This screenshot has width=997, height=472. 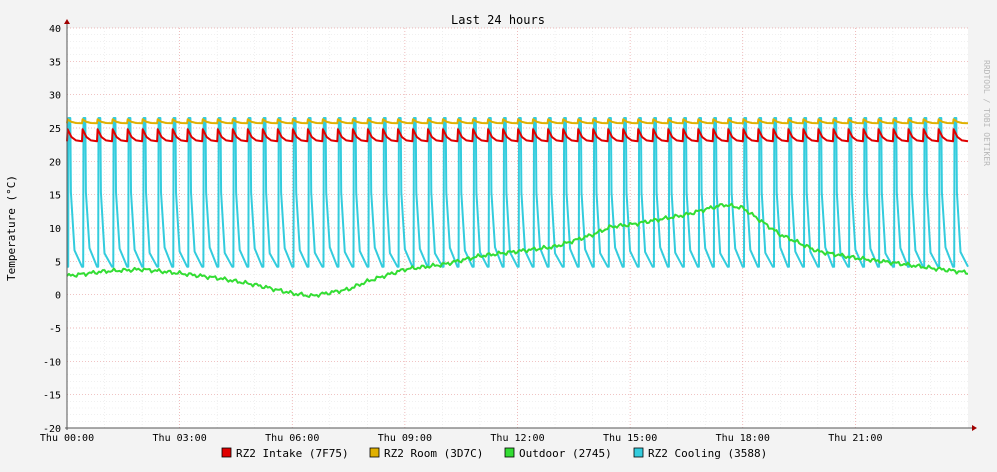 What do you see at coordinates (292, 453) in the screenshot?
I see `legend-label: RZ2 Intake (7F75)` at bounding box center [292, 453].